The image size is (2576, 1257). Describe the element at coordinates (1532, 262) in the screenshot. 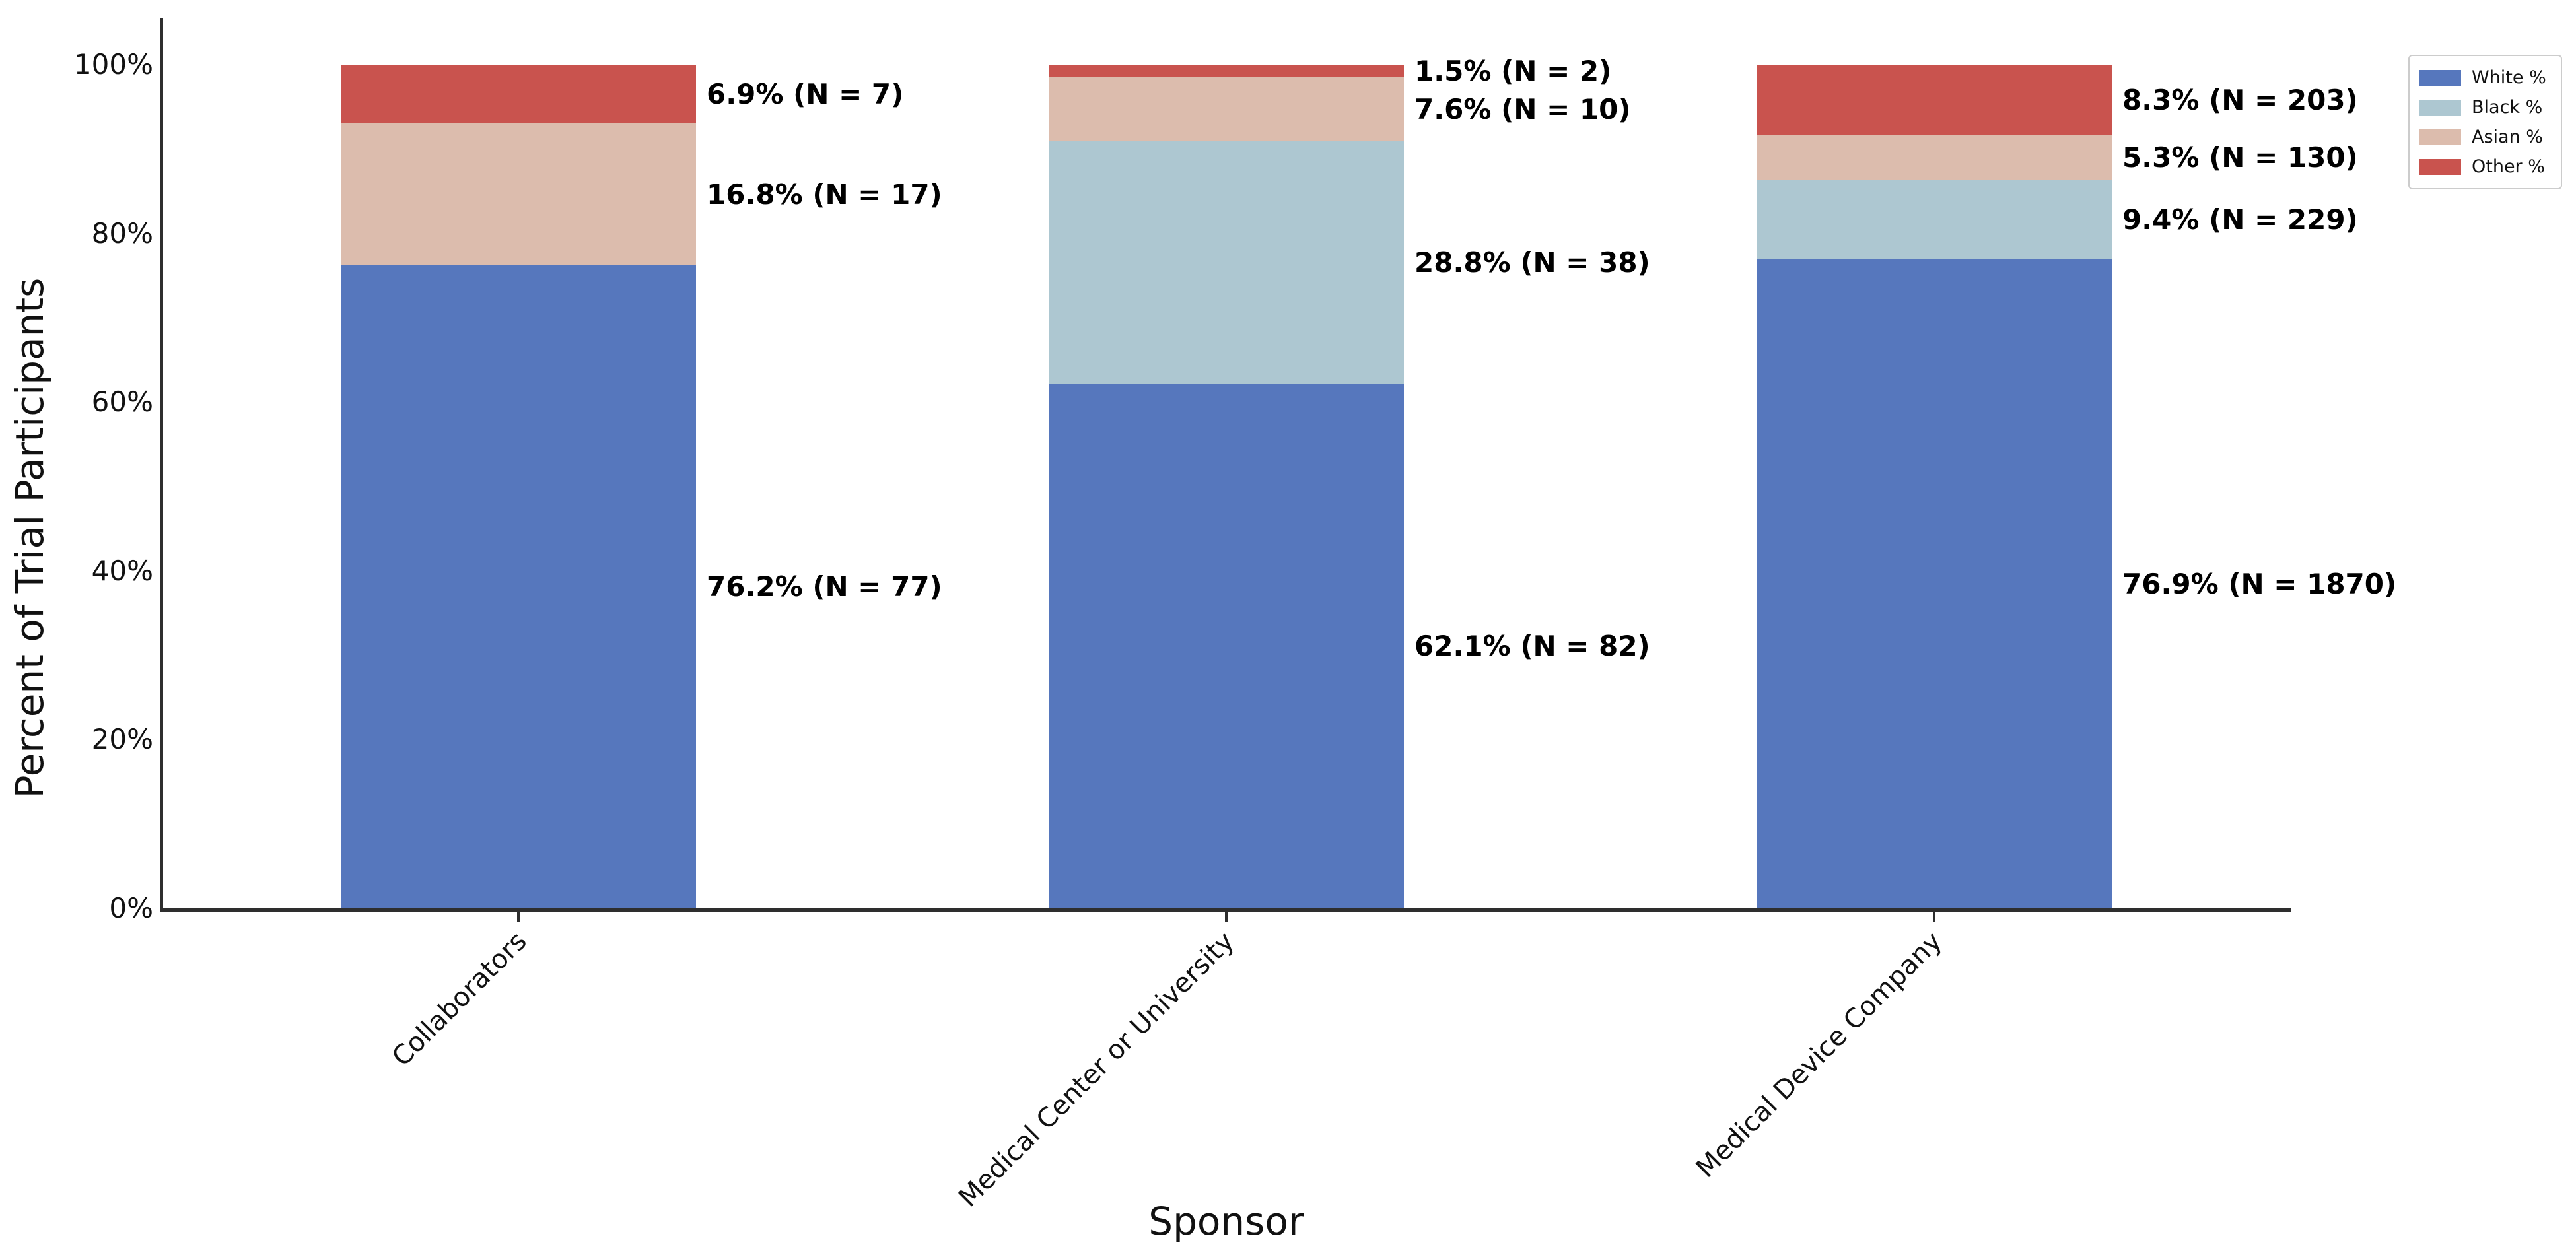

I see `bar-annotation: 28.8% (N = 38)` at that location.